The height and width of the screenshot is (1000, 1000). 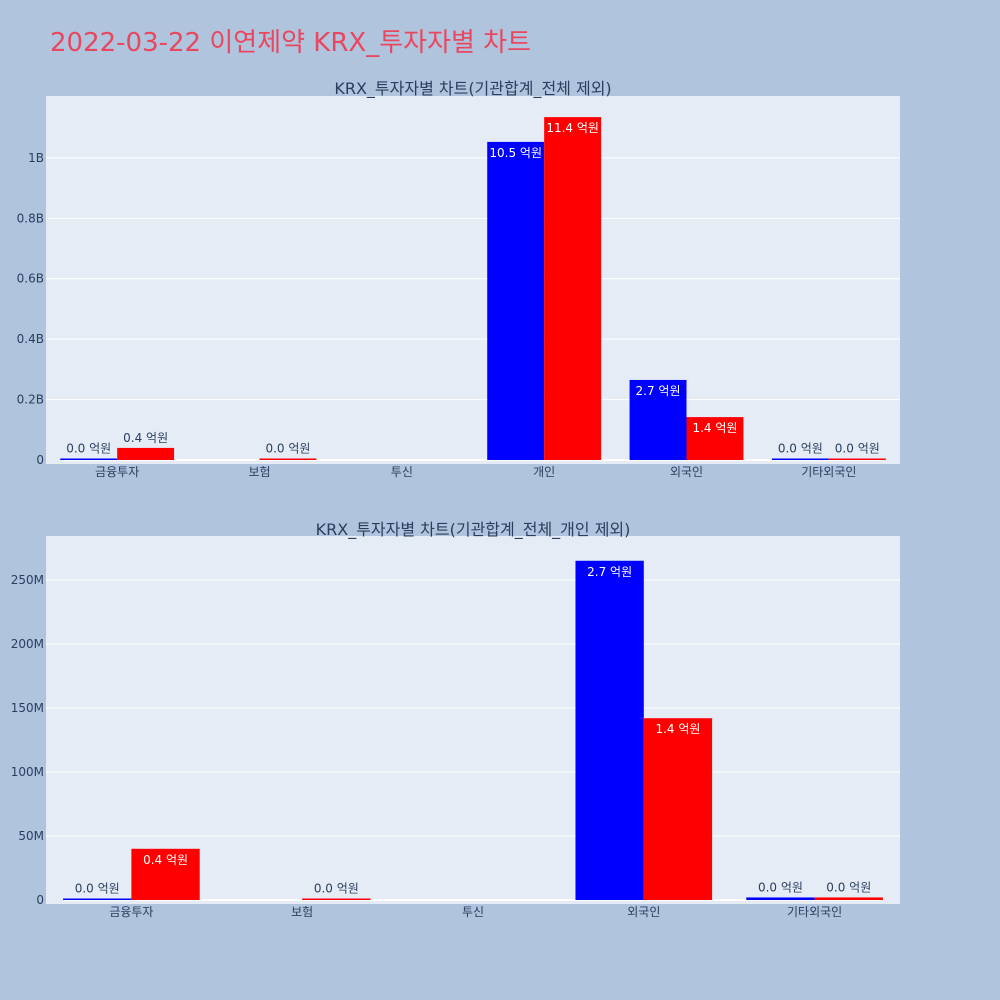 What do you see at coordinates (27, 580) in the screenshot?
I see `chart-2-ytick-label: 250M` at bounding box center [27, 580].